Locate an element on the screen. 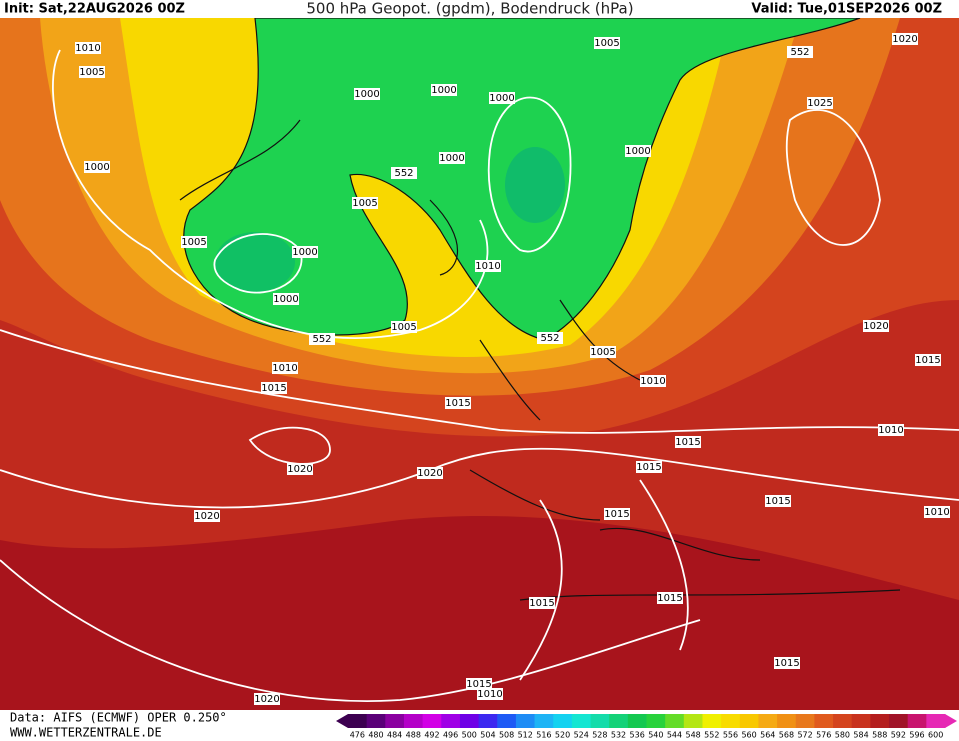 This screenshot has width=959, height=741. scale-label: 532 is located at coordinates (618, 735).